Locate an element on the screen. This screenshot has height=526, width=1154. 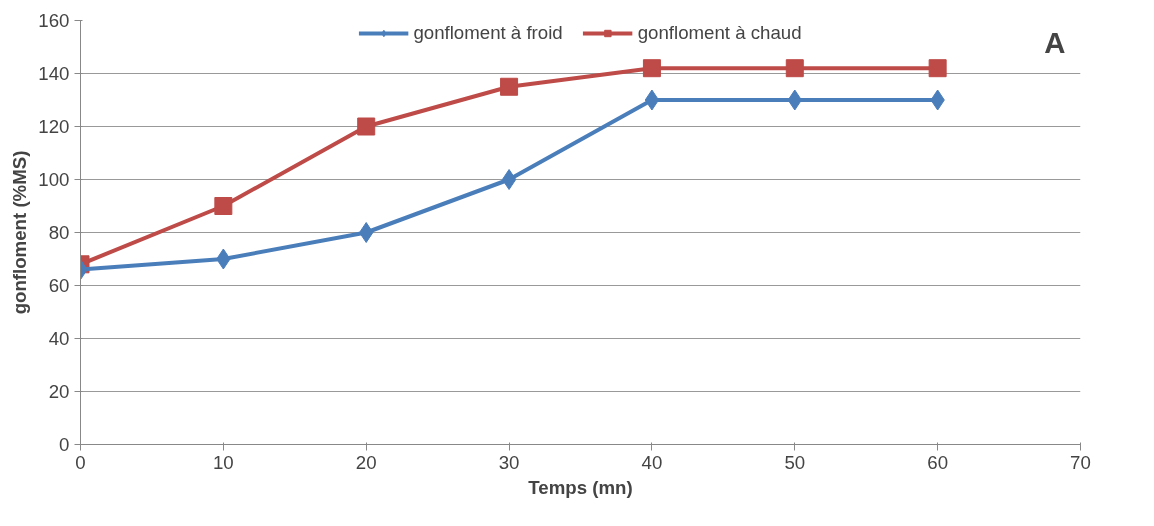
y-tick-label: 80 is located at coordinates (59, 232).